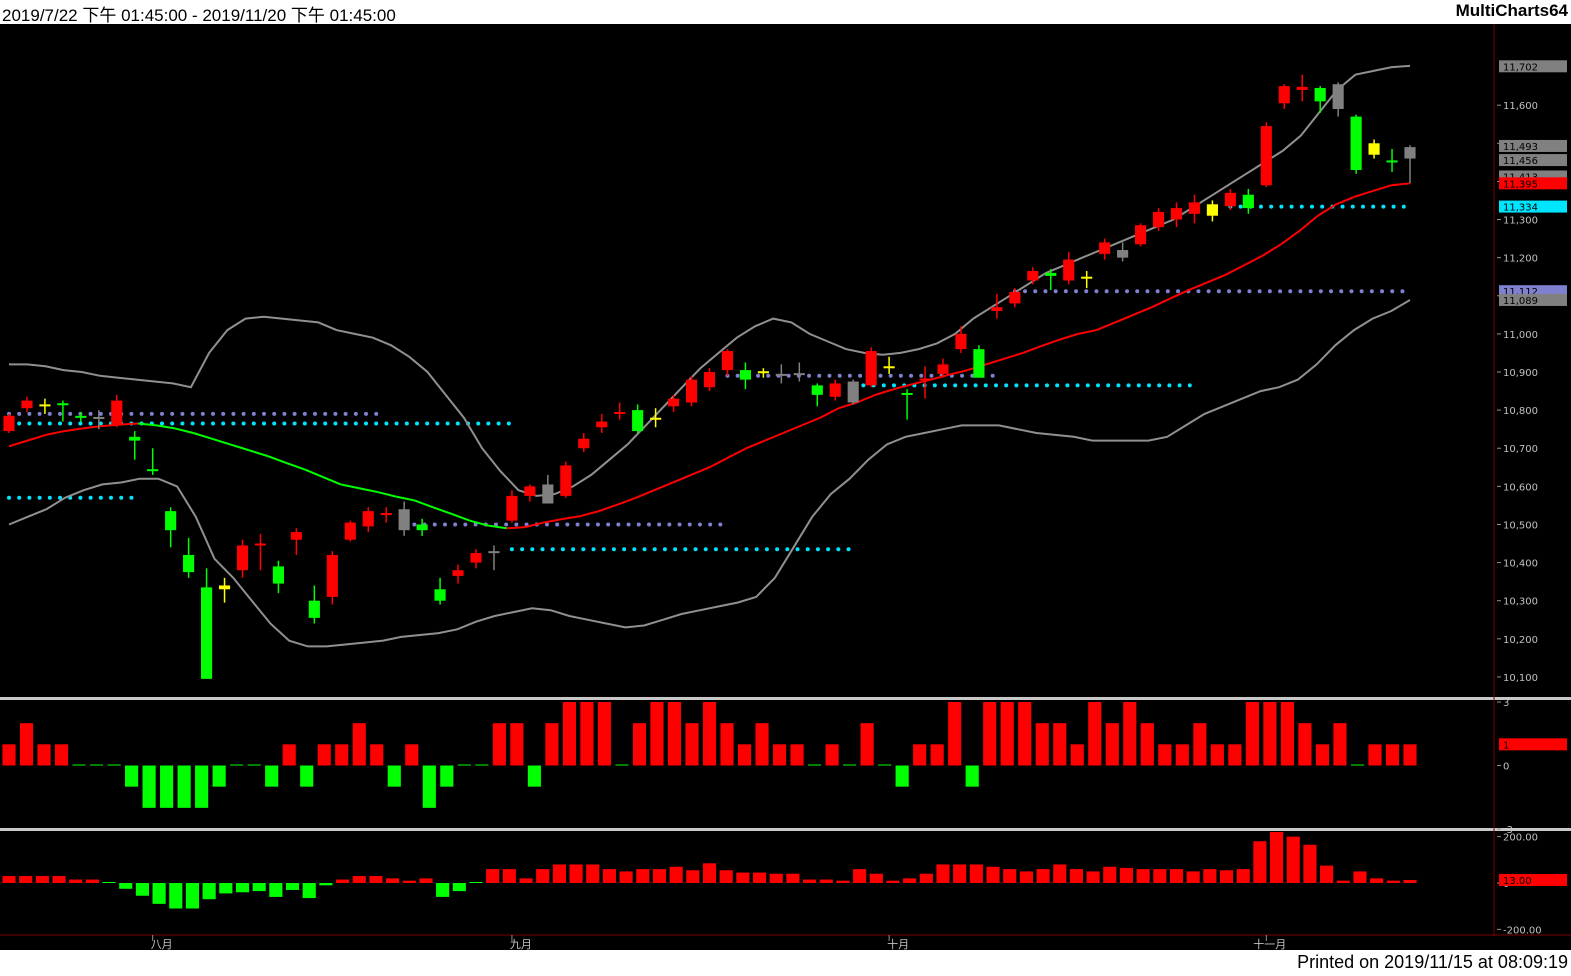  What do you see at coordinates (1506, 703) in the screenshot?
I see `indicator-1-tick-label: 3` at bounding box center [1506, 703].